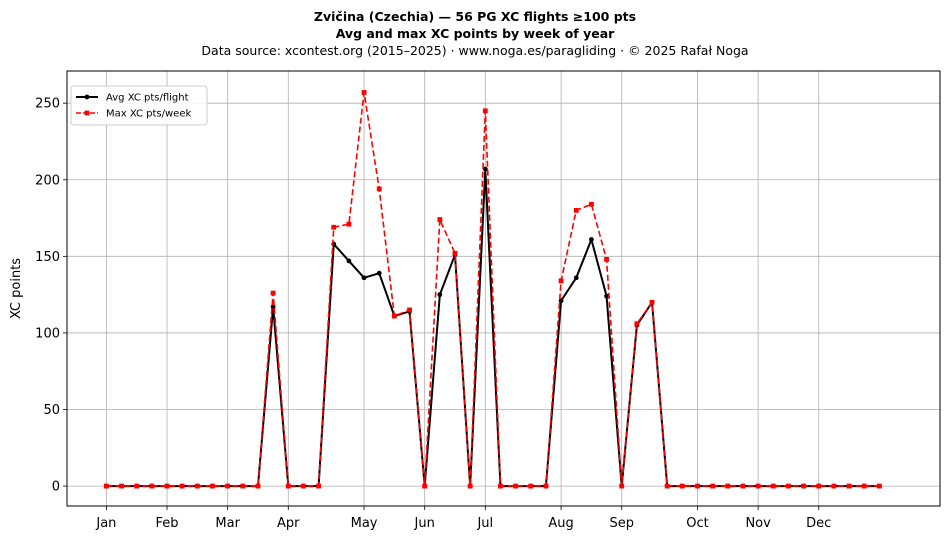 The height and width of the screenshot is (539, 950). I want to click on x-tick-label: Jun, so click(424, 523).